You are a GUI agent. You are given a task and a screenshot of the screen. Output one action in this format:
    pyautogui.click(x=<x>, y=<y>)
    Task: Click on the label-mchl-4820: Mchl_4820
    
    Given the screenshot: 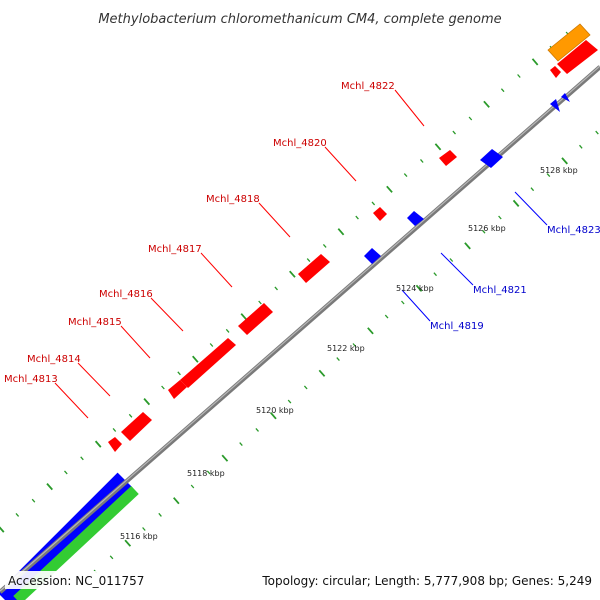 What is the action you would take?
    pyautogui.click(x=300, y=143)
    